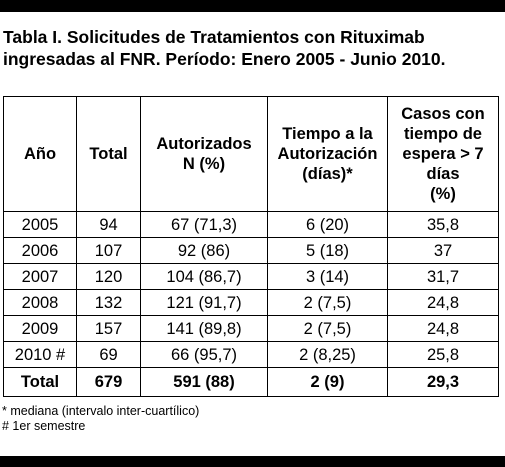 The image size is (505, 467). I want to click on cell-authorized: 121 (91,7), so click(204, 302).